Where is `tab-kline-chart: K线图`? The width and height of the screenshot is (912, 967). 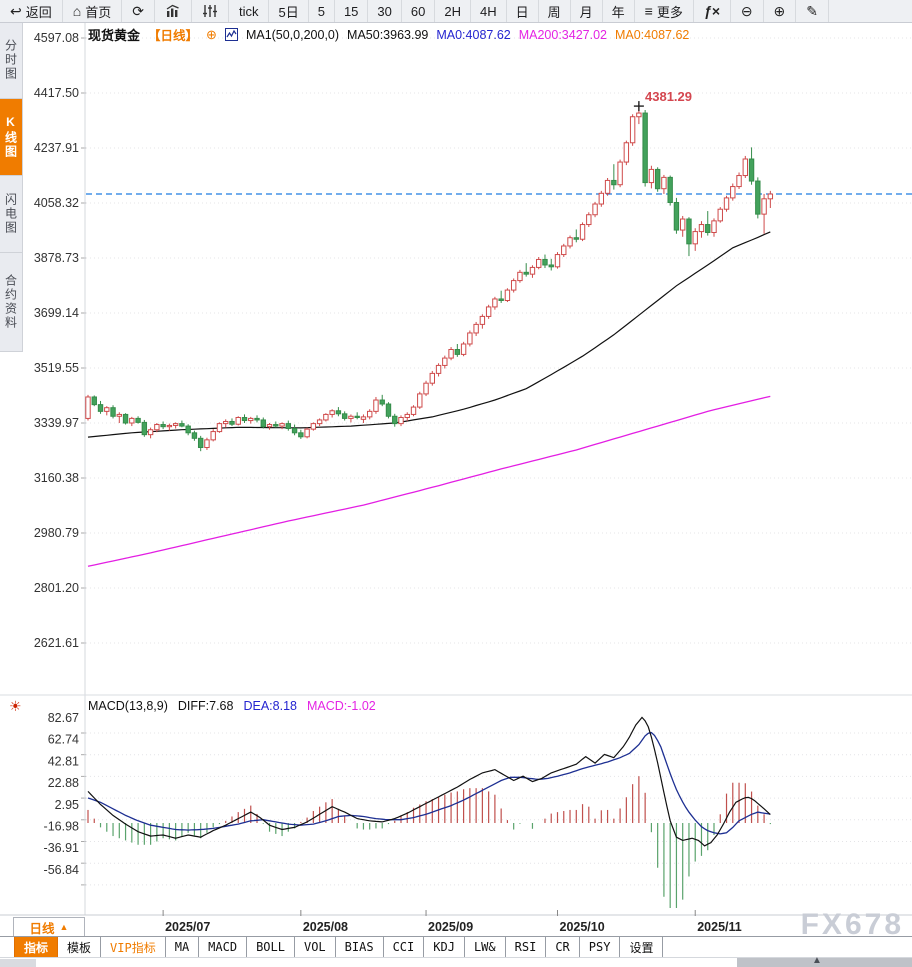
tab-kline-chart: K线图 is located at coordinates (11, 137).